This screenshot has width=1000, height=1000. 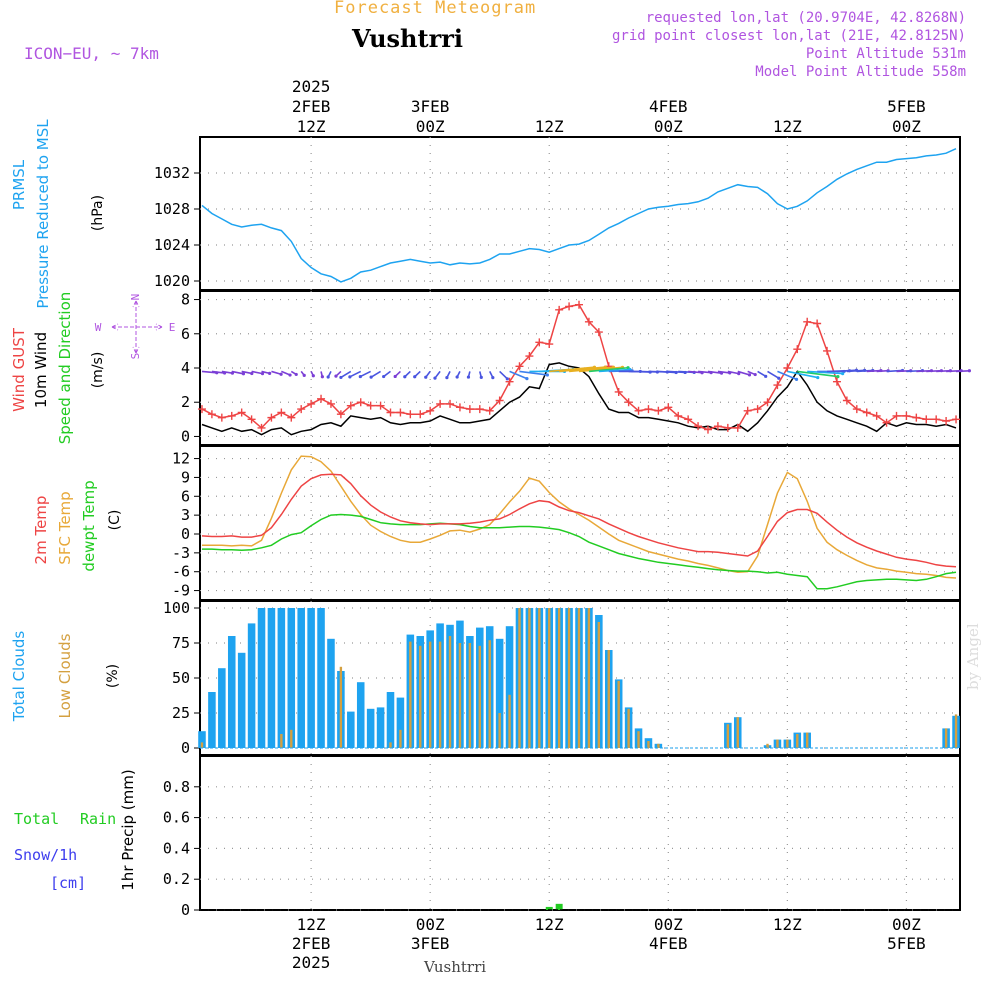 What do you see at coordinates (579, 215) in the screenshot?
I see `pressure-line` at bounding box center [579, 215].